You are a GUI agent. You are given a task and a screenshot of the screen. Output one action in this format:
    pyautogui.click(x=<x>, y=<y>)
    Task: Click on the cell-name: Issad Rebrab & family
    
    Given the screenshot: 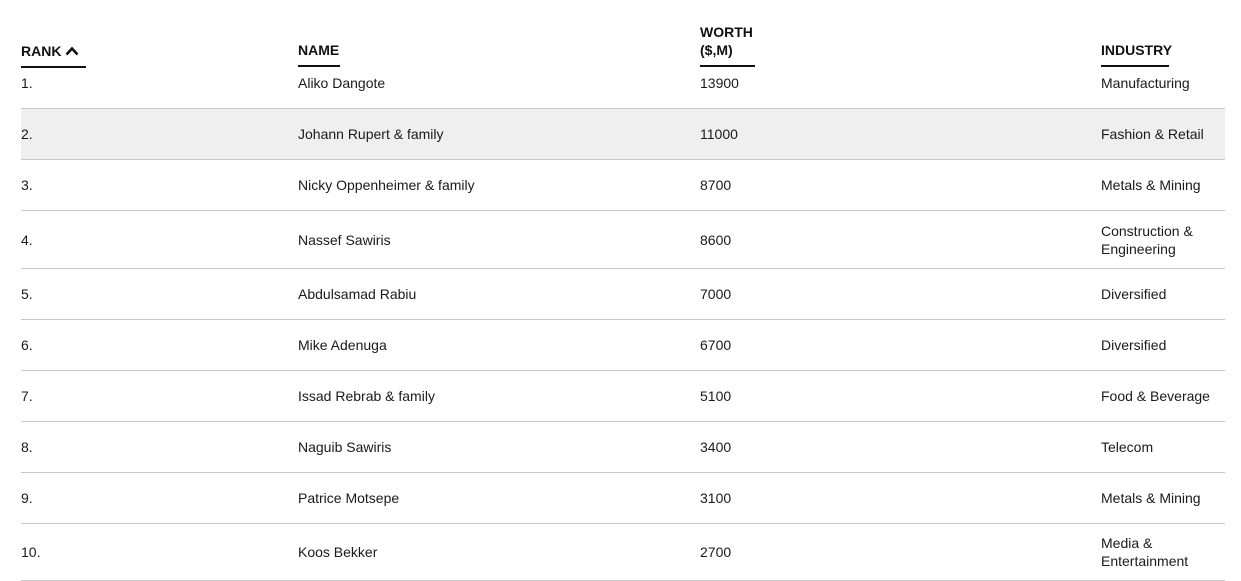 What is the action you would take?
    pyautogui.click(x=366, y=396)
    